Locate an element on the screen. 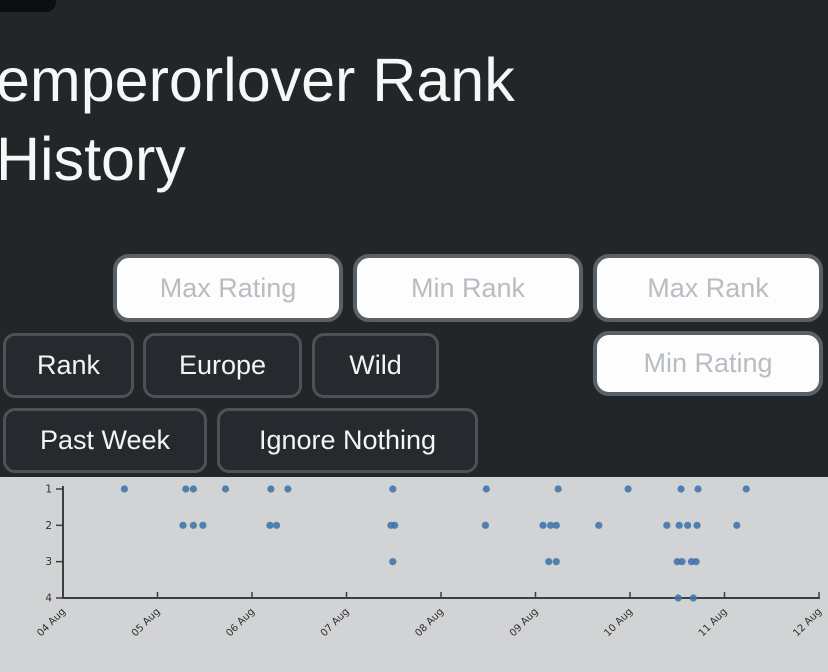  ignore-filter-button: Ignore Nothing is located at coordinates (347, 440).